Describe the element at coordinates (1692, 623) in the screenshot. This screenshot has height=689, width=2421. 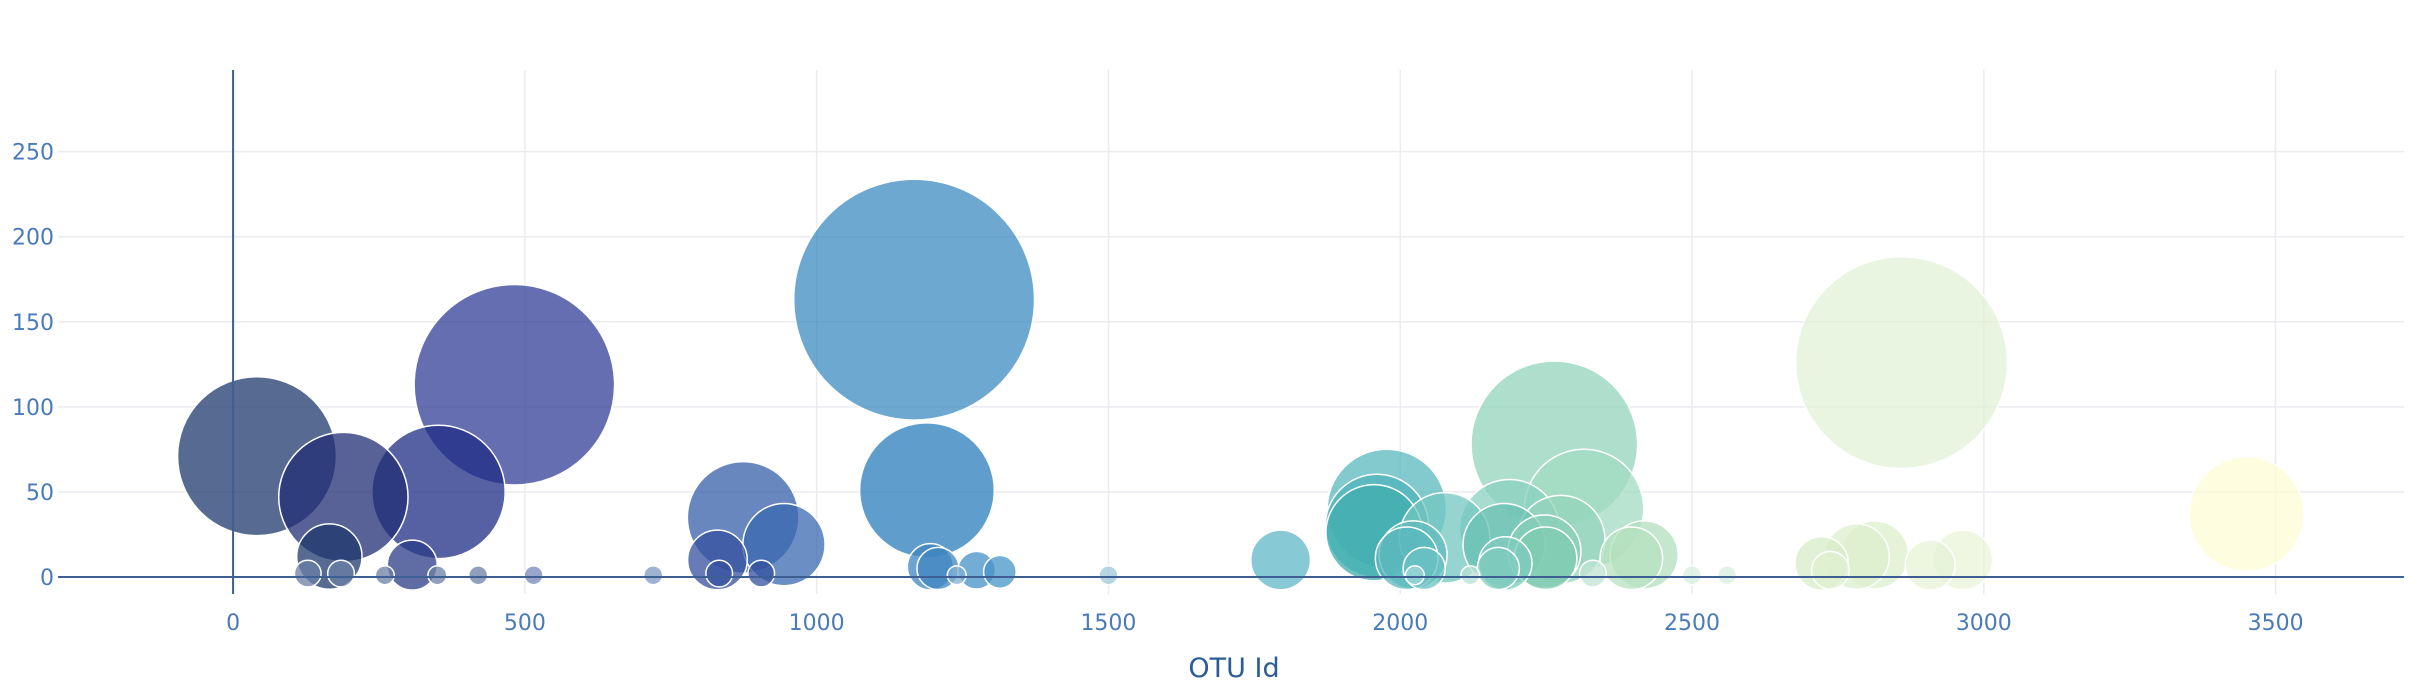
I see `x-tick-label: 2500` at that location.